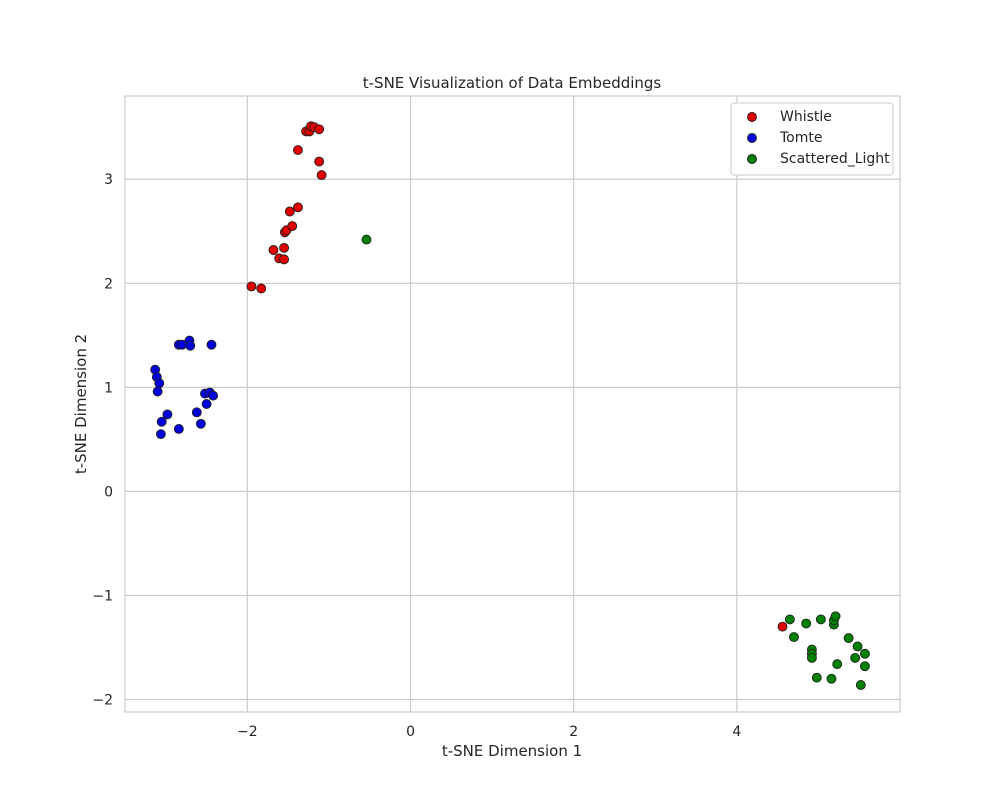  Describe the element at coordinates (573, 732) in the screenshot. I see `x-tick-label: 2` at that location.